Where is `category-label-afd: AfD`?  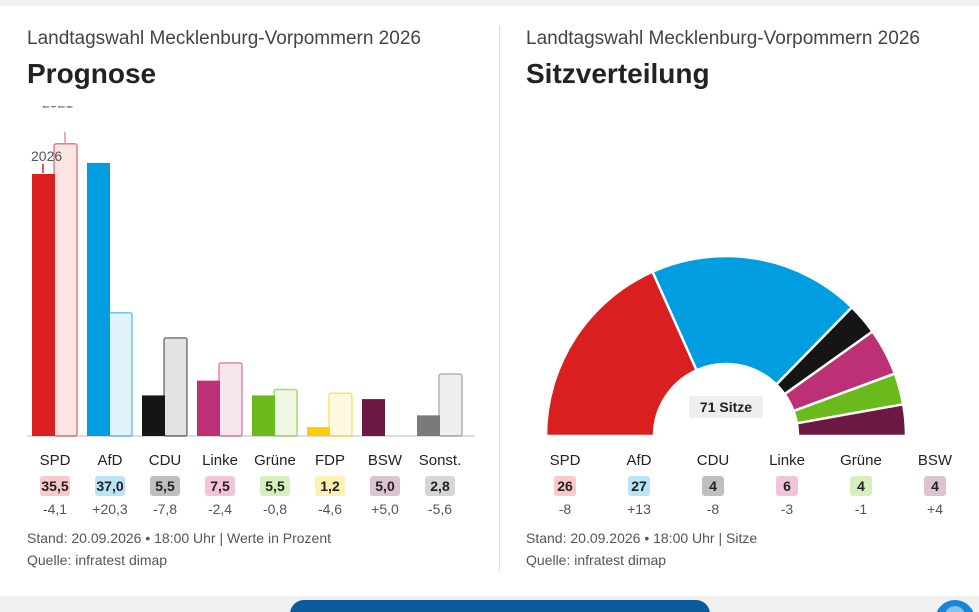 category-label-afd: AfD is located at coordinates (109, 460).